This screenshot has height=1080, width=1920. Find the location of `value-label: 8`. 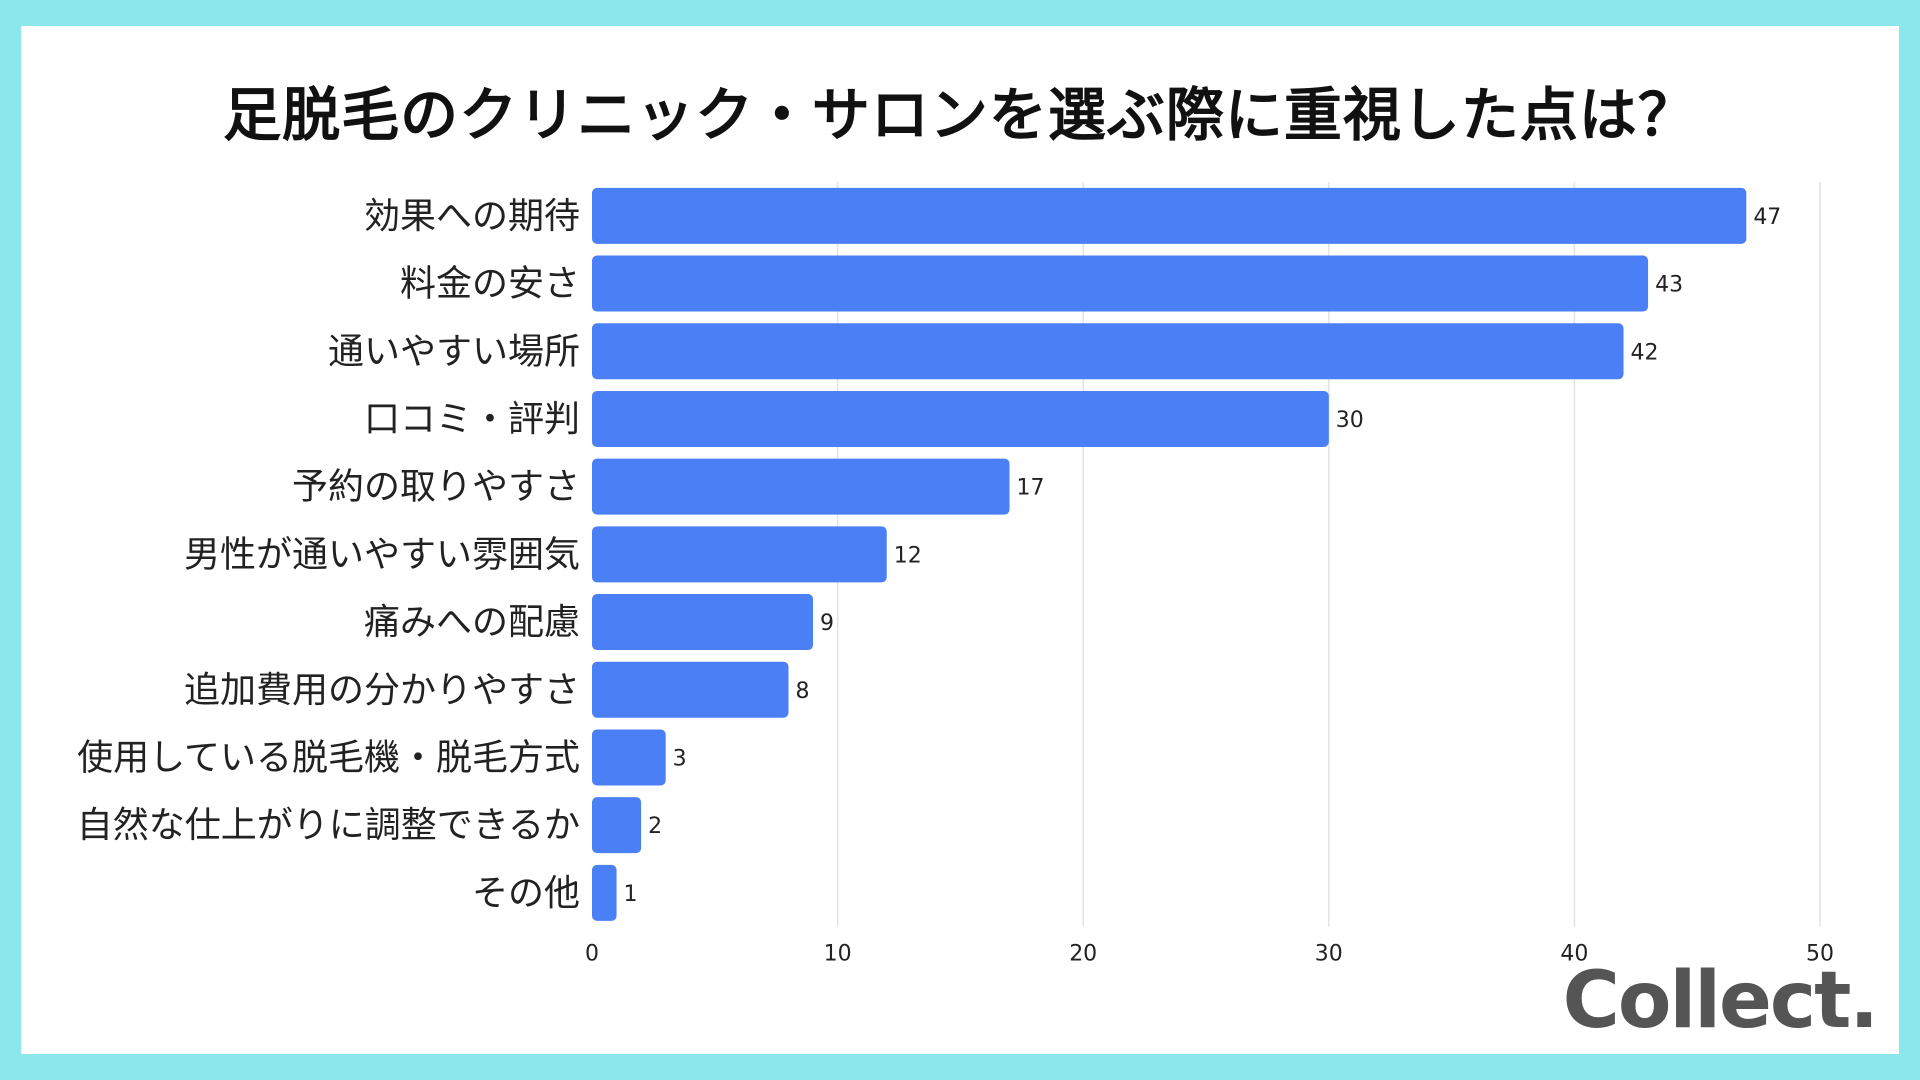

value-label: 8 is located at coordinates (802, 691).